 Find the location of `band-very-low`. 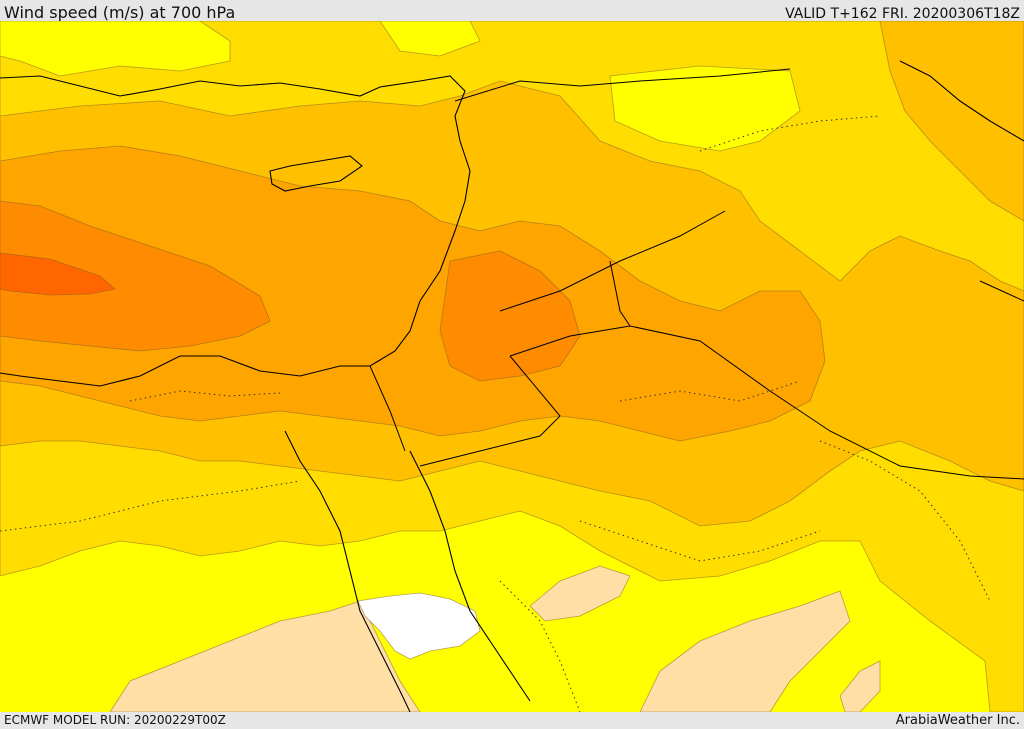

band-very-low is located at coordinates (419, 626).